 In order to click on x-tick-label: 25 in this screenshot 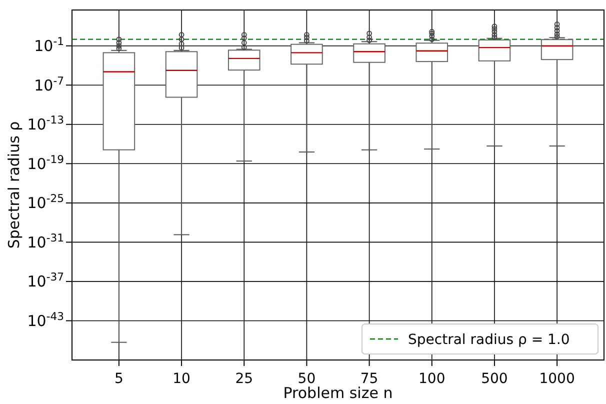, I will do `click(244, 379)`.